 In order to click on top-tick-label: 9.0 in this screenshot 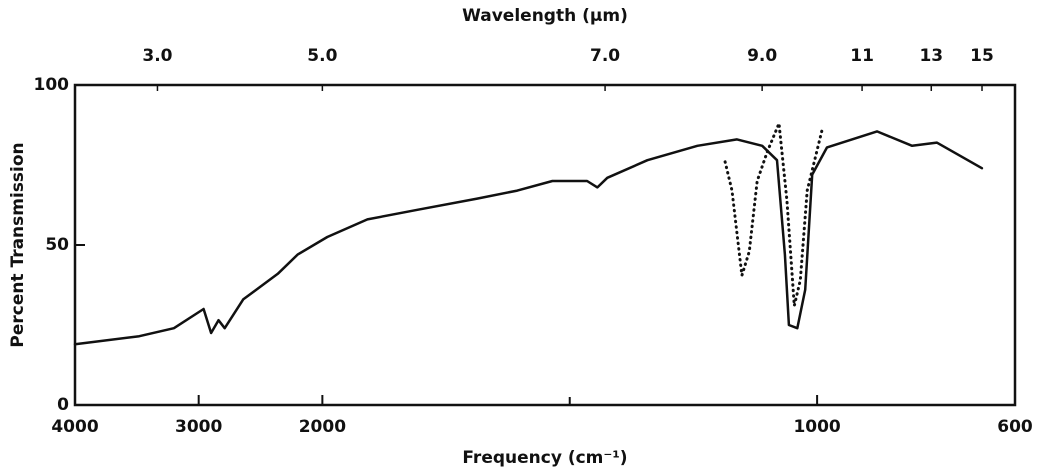, I will do `click(762, 56)`.